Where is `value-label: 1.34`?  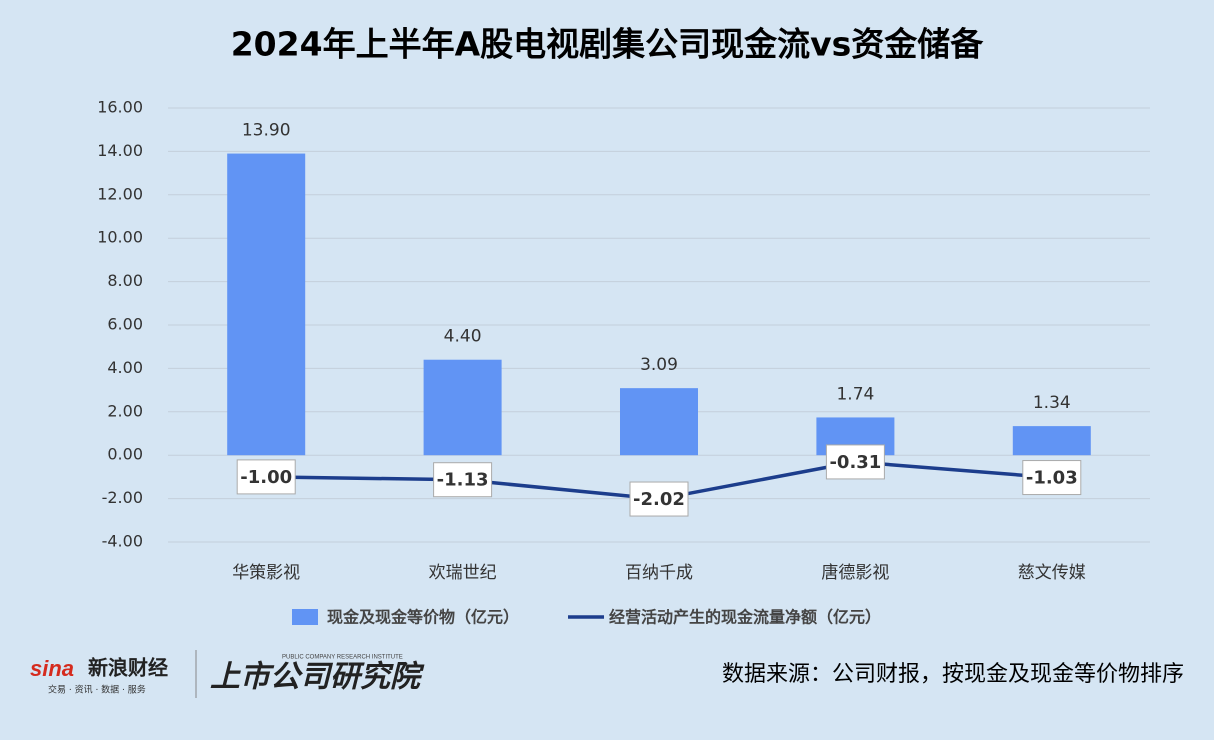
value-label: 1.34 is located at coordinates (1052, 403).